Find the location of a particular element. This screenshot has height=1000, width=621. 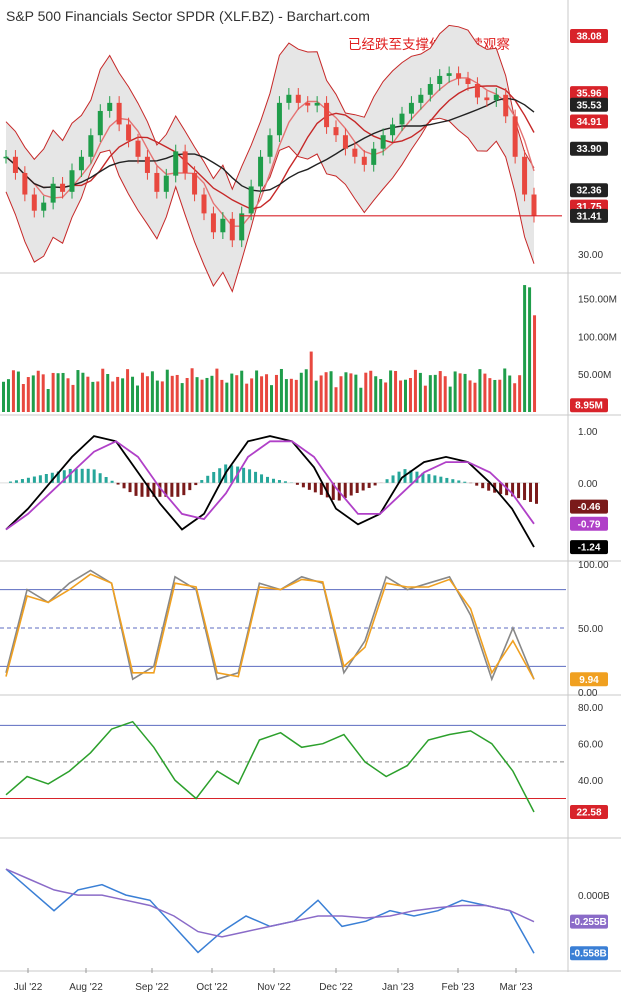

x-tick-label: Sep '22 is located at coordinates (152, 987).